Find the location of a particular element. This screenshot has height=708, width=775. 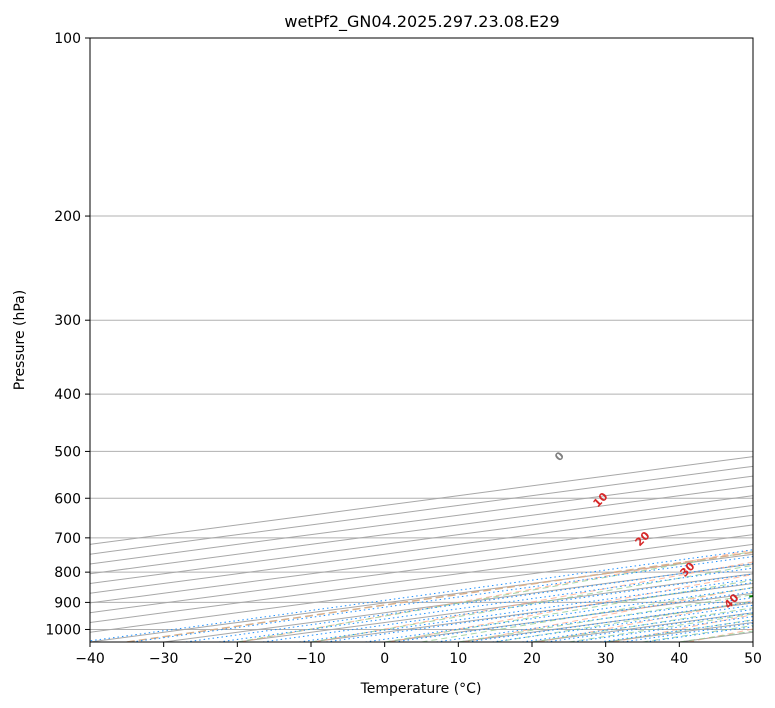

y-tick-label: 100 is located at coordinates (67, 39).